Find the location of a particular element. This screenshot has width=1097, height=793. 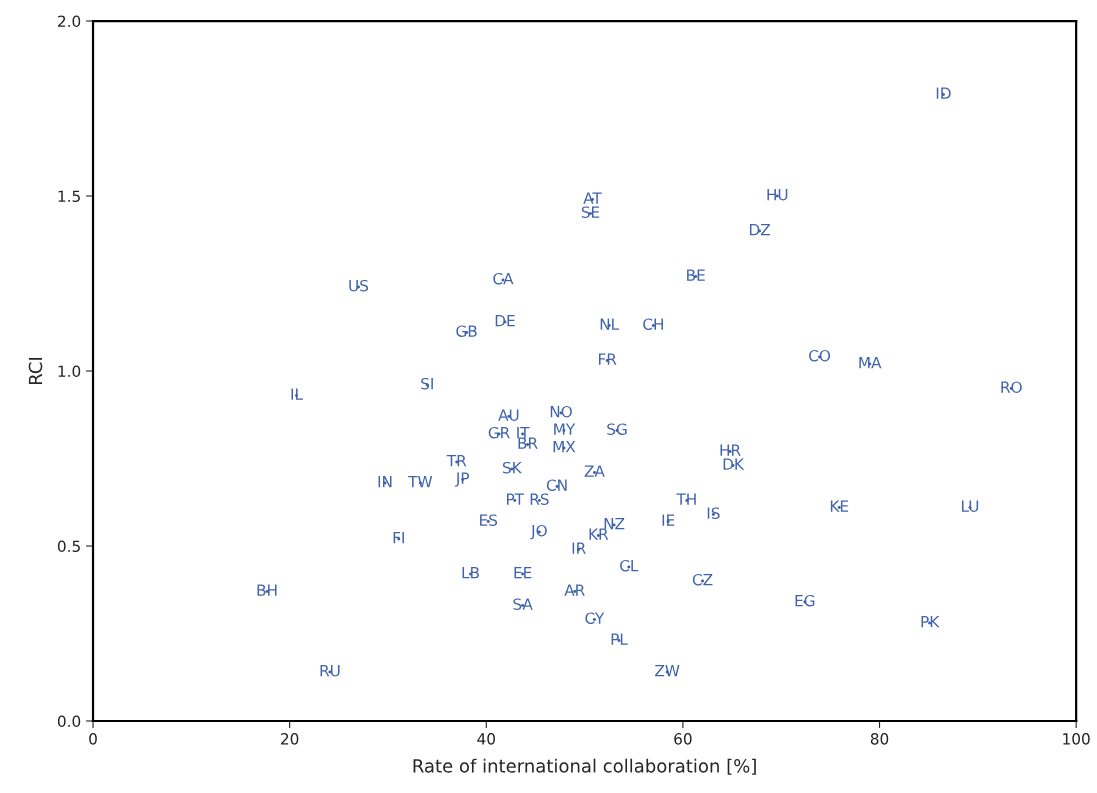

data-label: CN is located at coordinates (556, 485).